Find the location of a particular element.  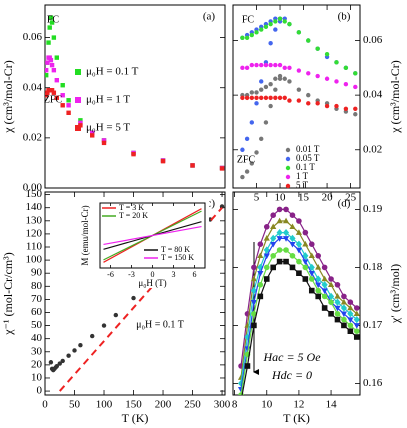

y-tick-label: 40 is located at coordinates (37, 338).